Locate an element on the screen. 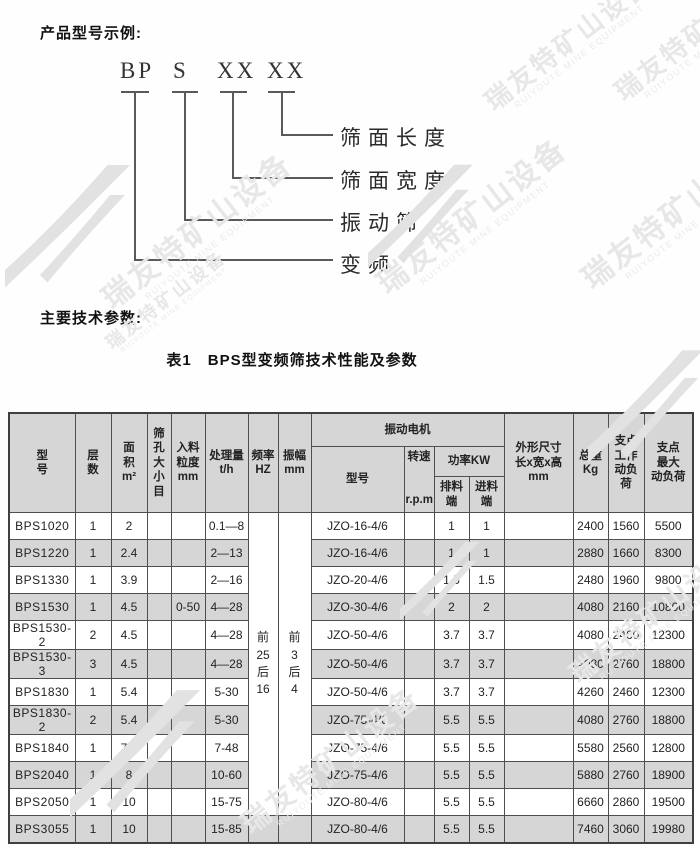  col-header-model: 型 号 is located at coordinates (42, 463).